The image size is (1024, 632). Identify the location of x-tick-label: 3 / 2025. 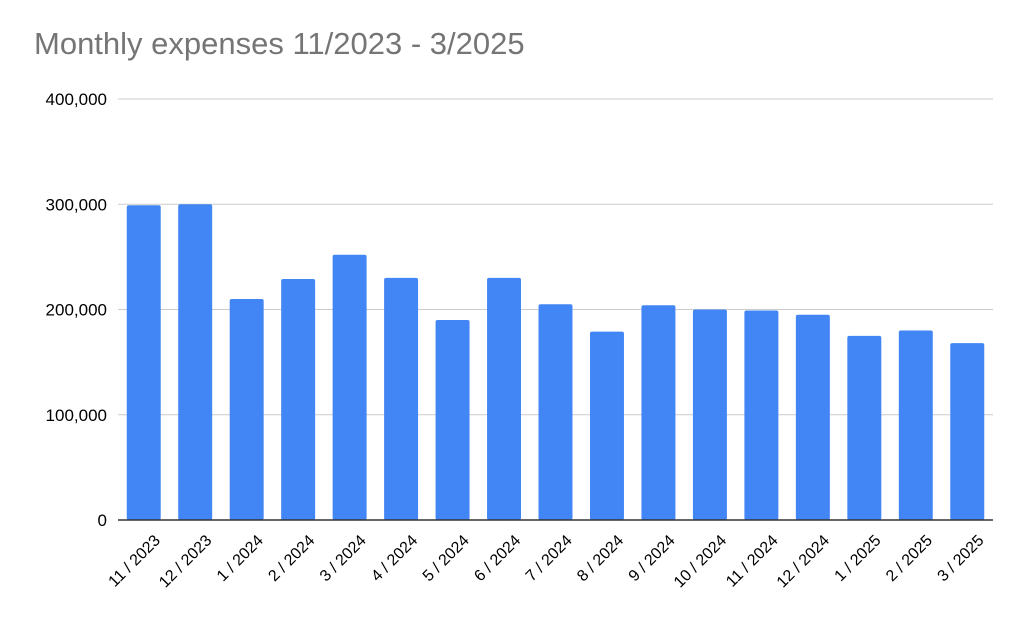
(961, 558).